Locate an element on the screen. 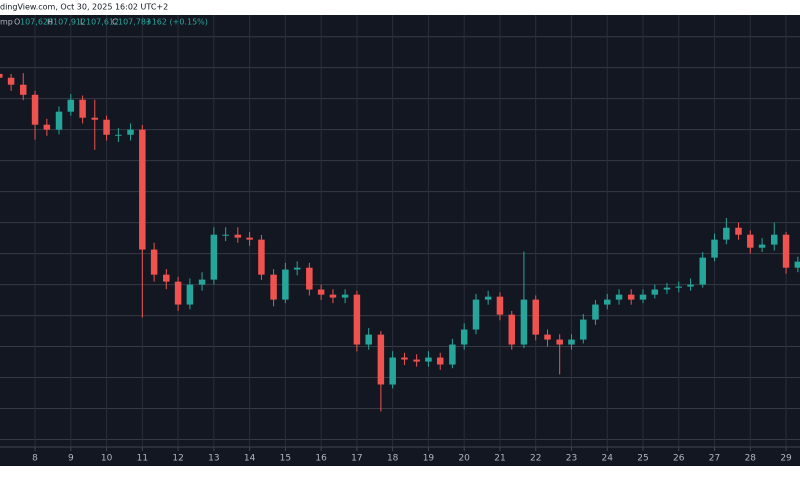  symbol: mp is located at coordinates (6, 22).